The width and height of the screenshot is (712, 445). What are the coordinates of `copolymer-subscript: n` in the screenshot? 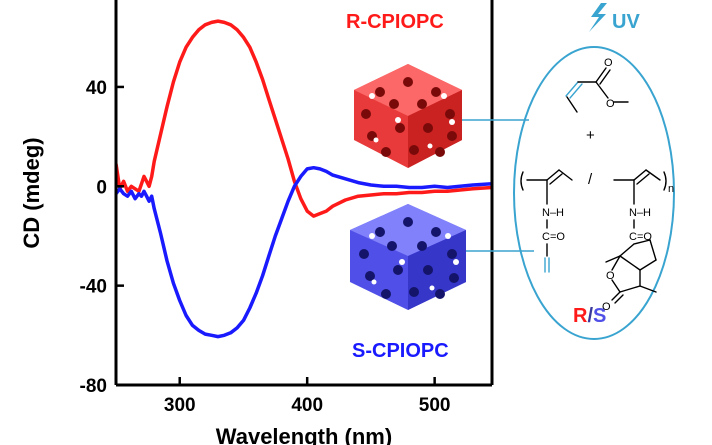 It's located at (671, 189).